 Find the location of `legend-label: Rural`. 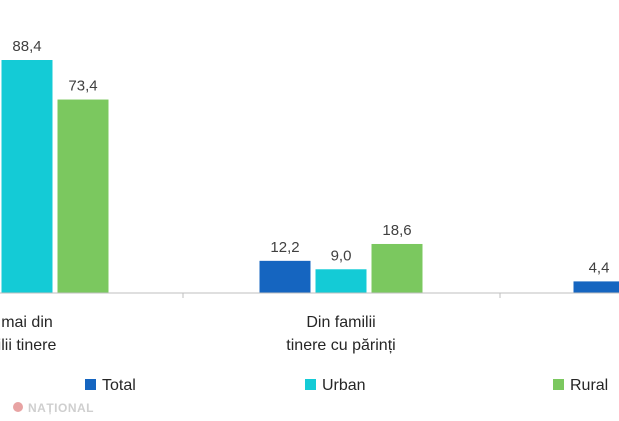

legend-label: Rural is located at coordinates (589, 385).